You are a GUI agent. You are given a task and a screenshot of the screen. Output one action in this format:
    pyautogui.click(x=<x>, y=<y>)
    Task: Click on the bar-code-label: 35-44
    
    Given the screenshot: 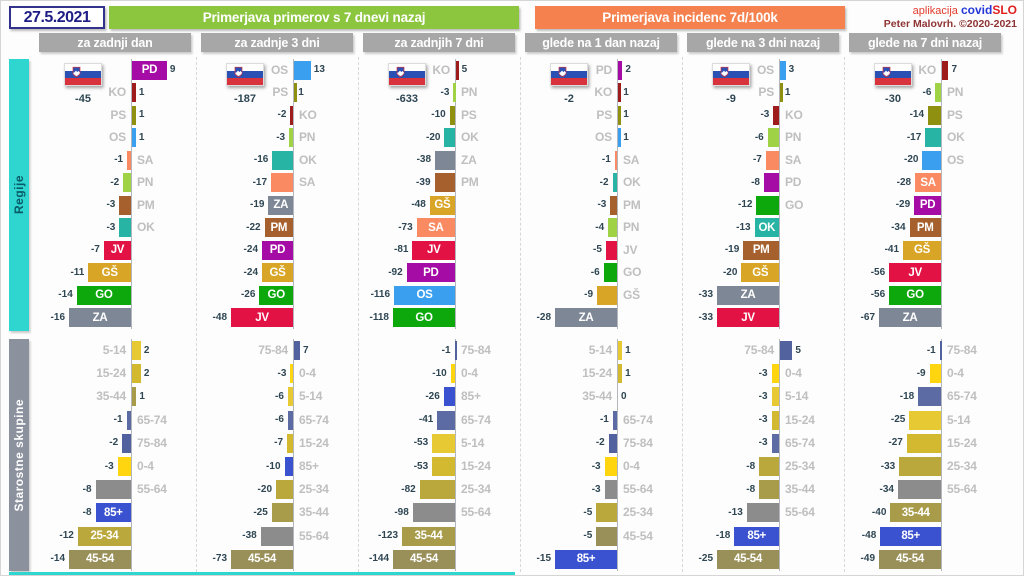 What is the action you would take?
    pyautogui.click(x=800, y=489)
    